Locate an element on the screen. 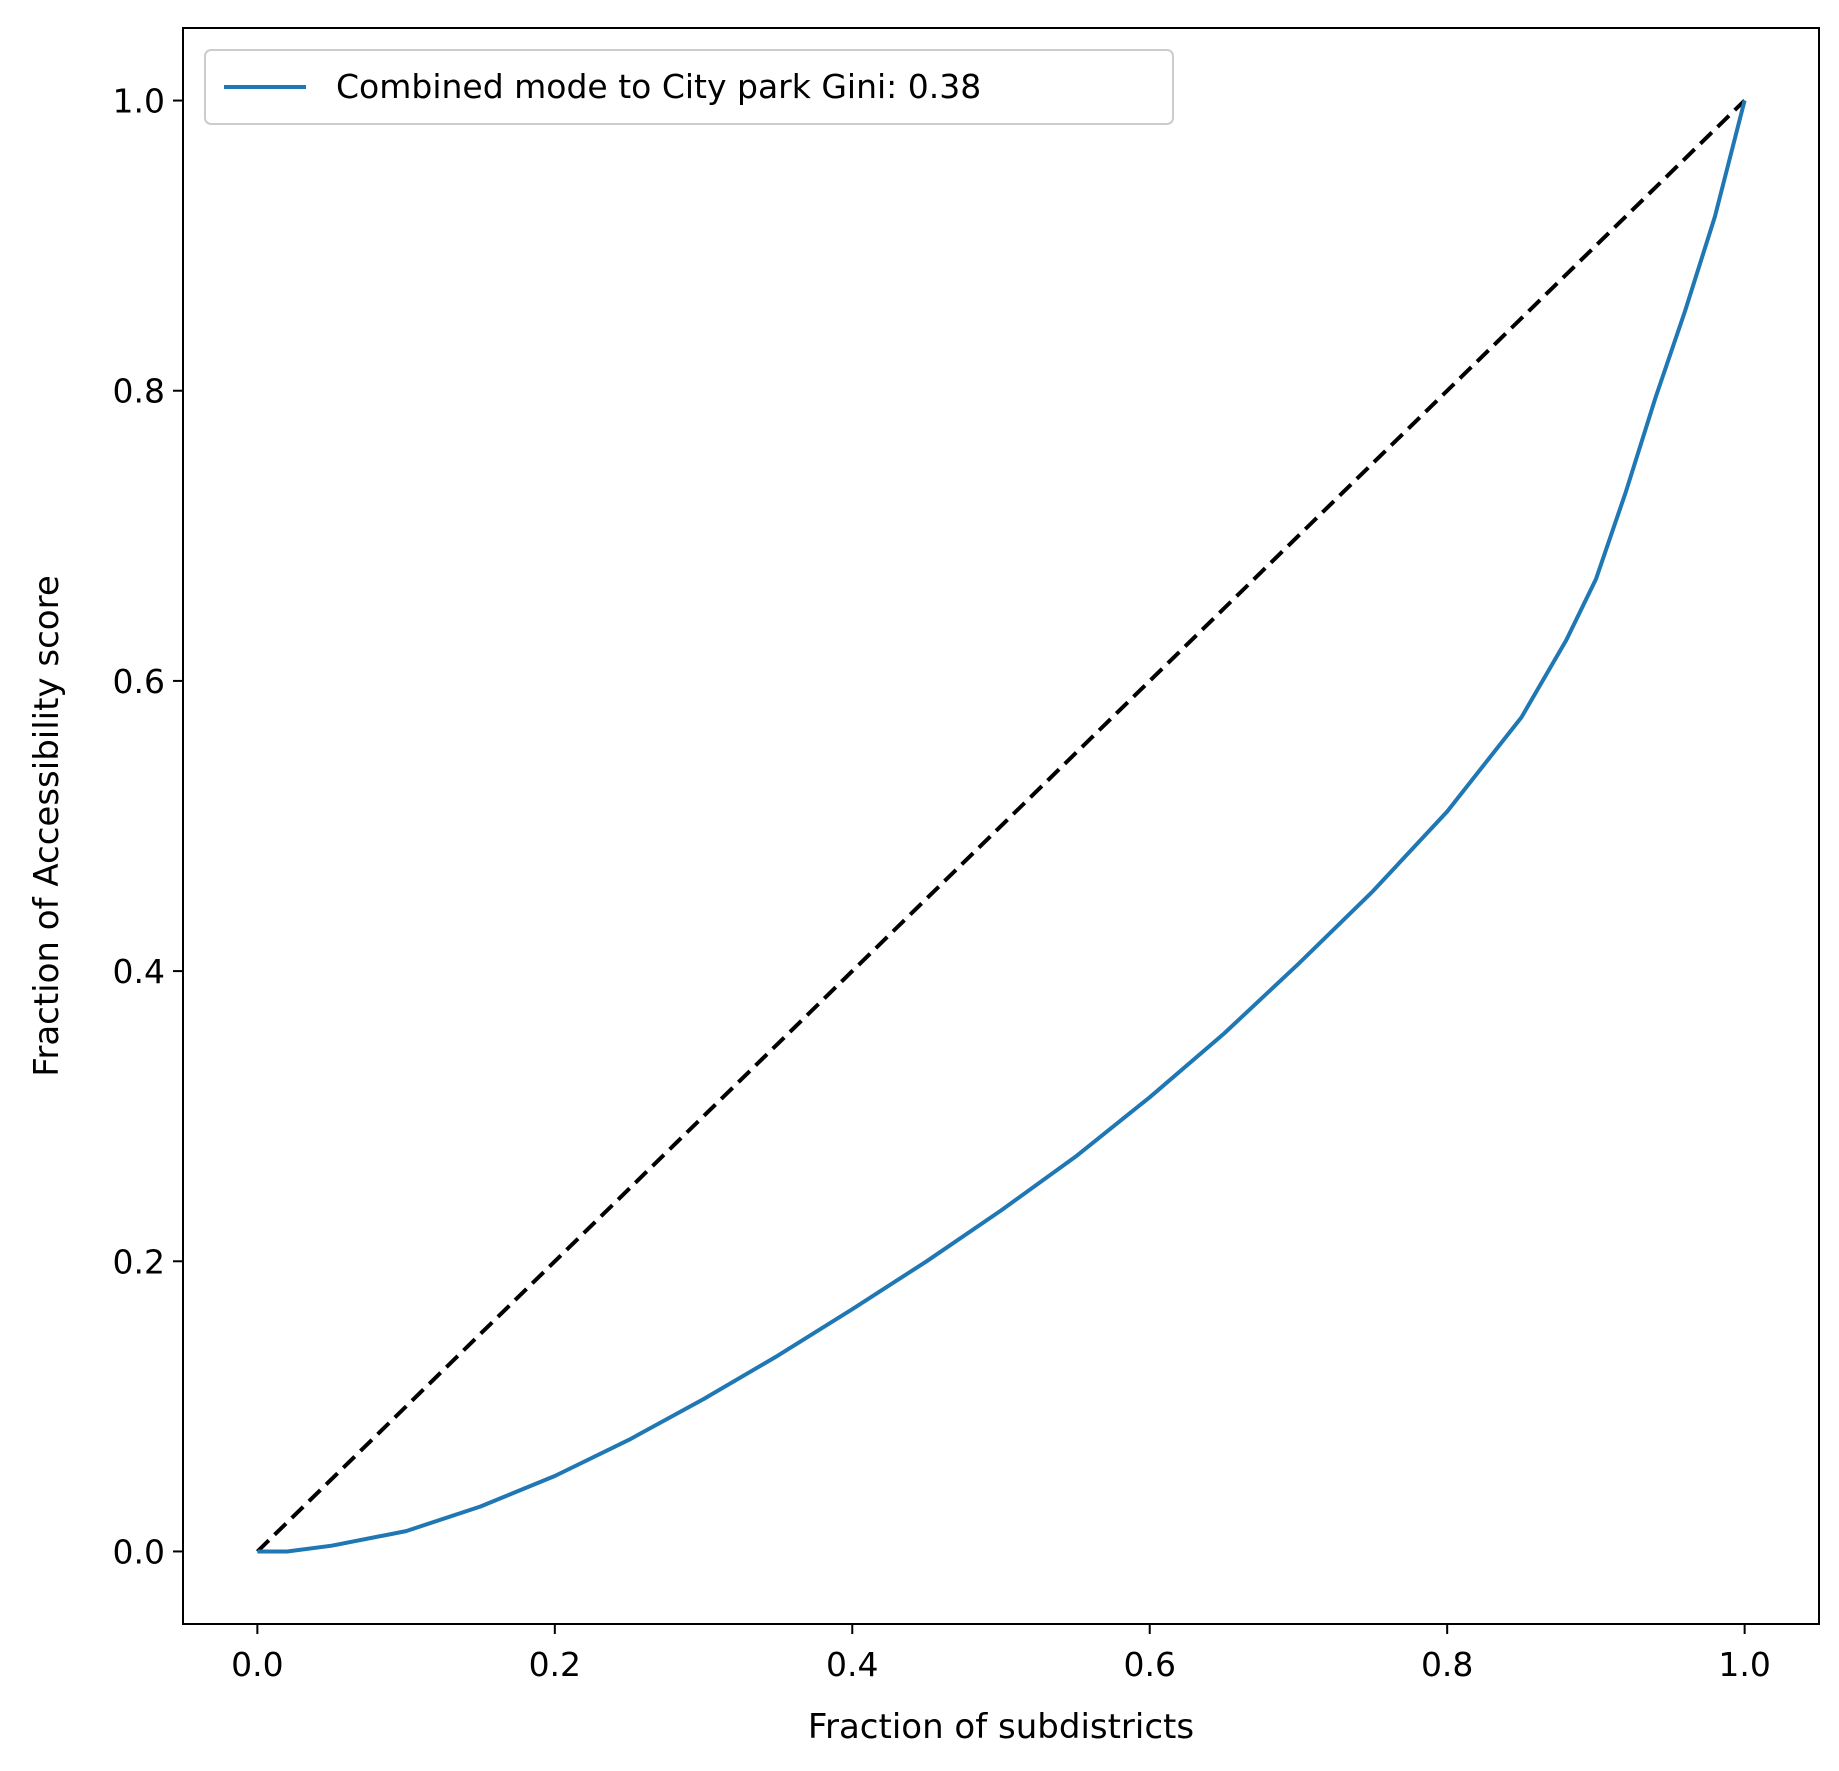 The height and width of the screenshot is (1771, 1839). x-tick-label: 0.0 is located at coordinates (257, 1664).